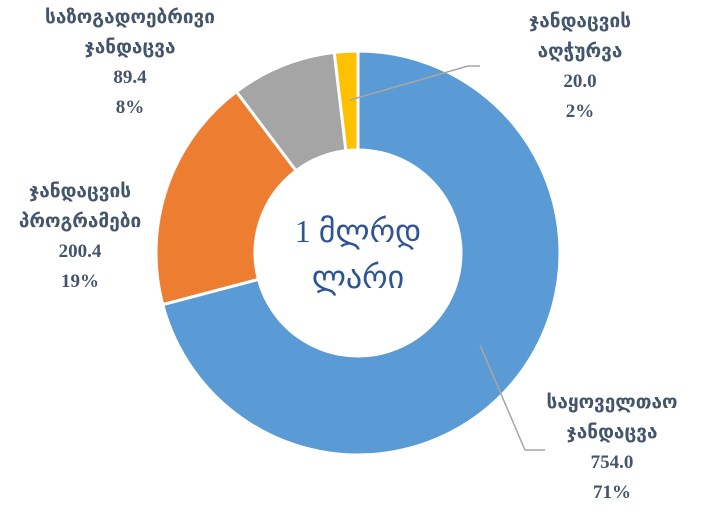 The image size is (721, 513). What do you see at coordinates (612, 448) in the screenshot?
I see `data-label: საყოველთაო ჯანდაცვა 754.0 71%` at bounding box center [612, 448].